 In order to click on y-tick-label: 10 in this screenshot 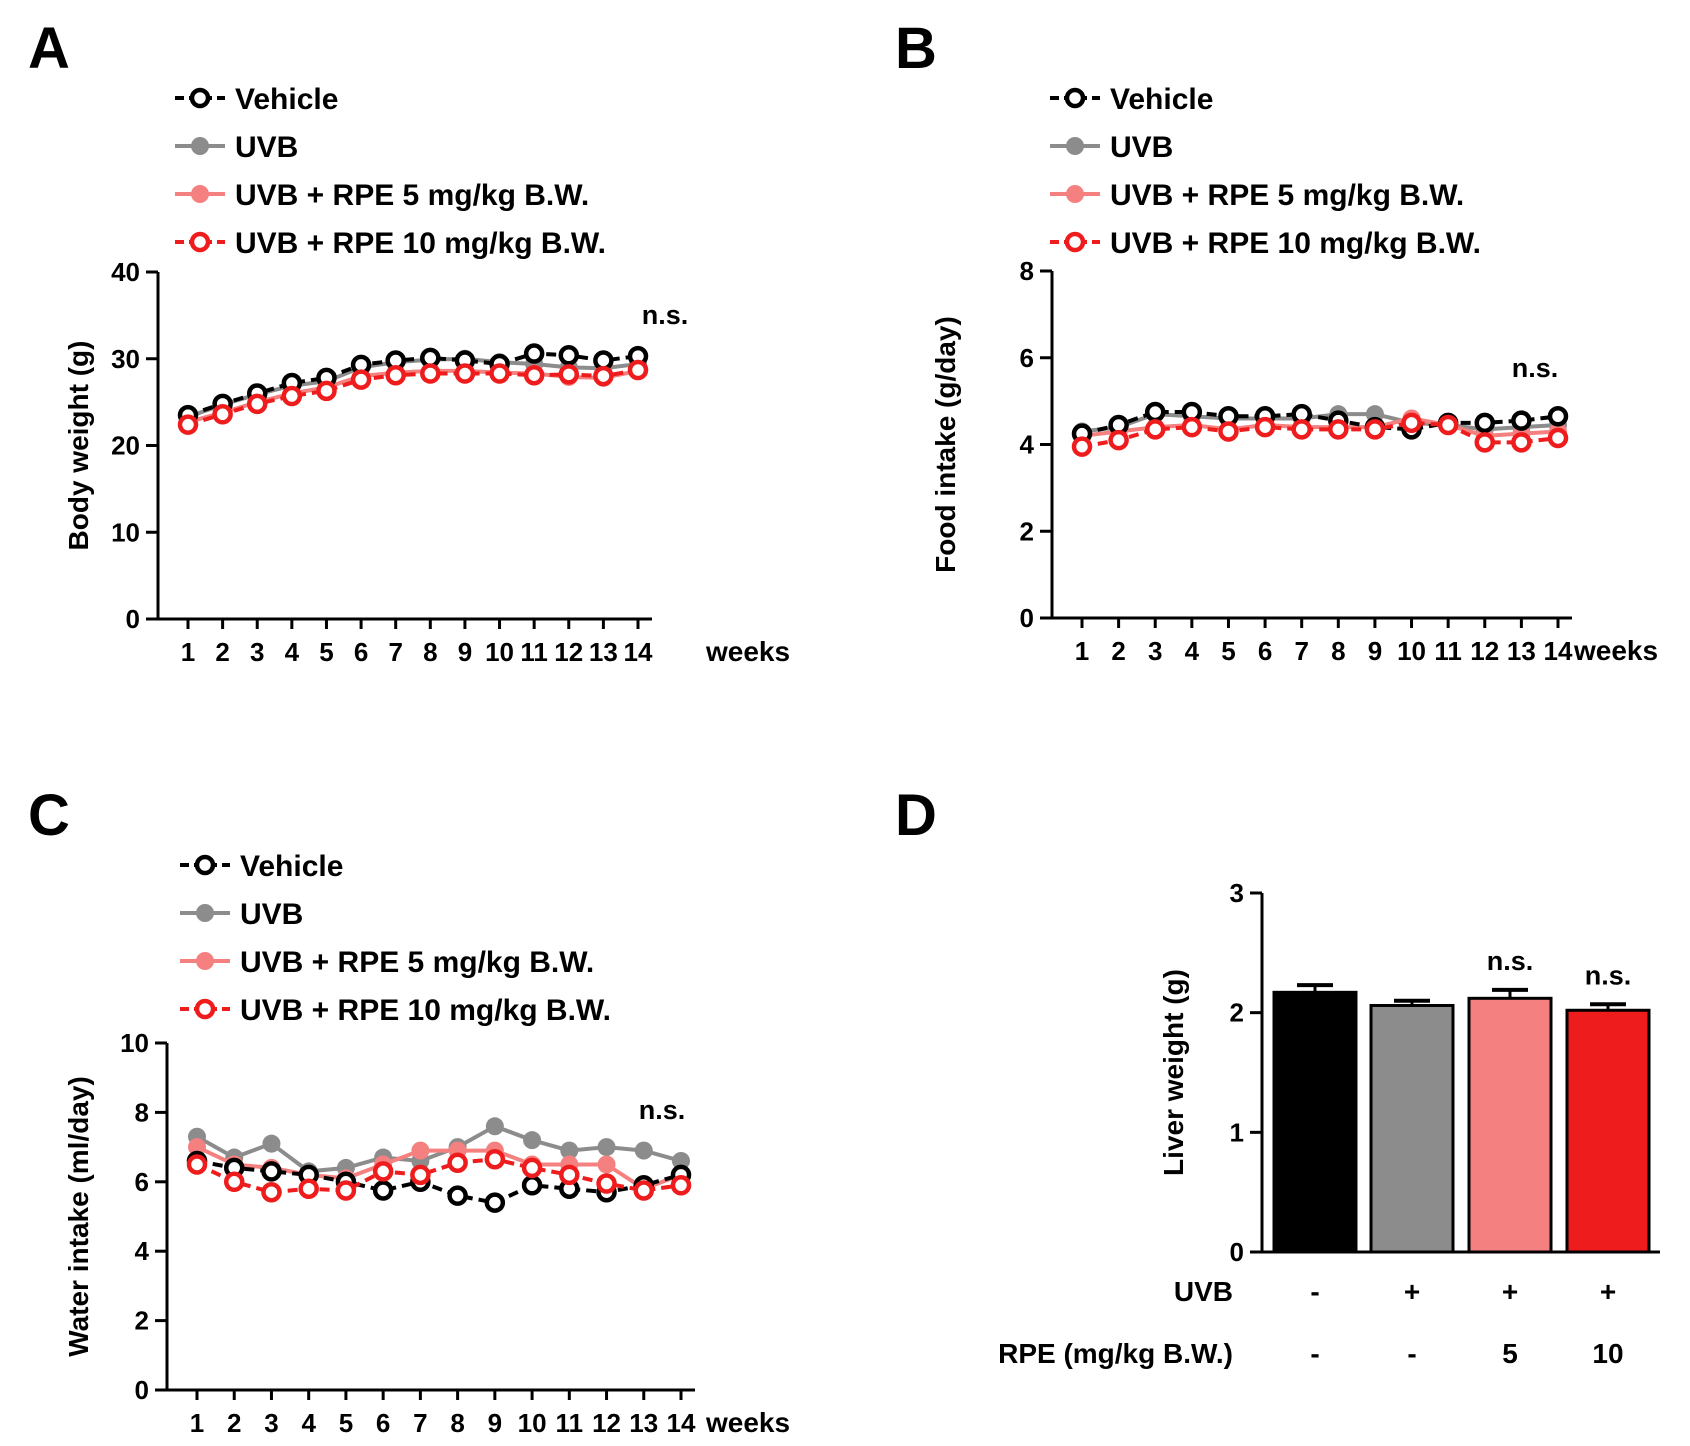, I will do `click(134, 1043)`.